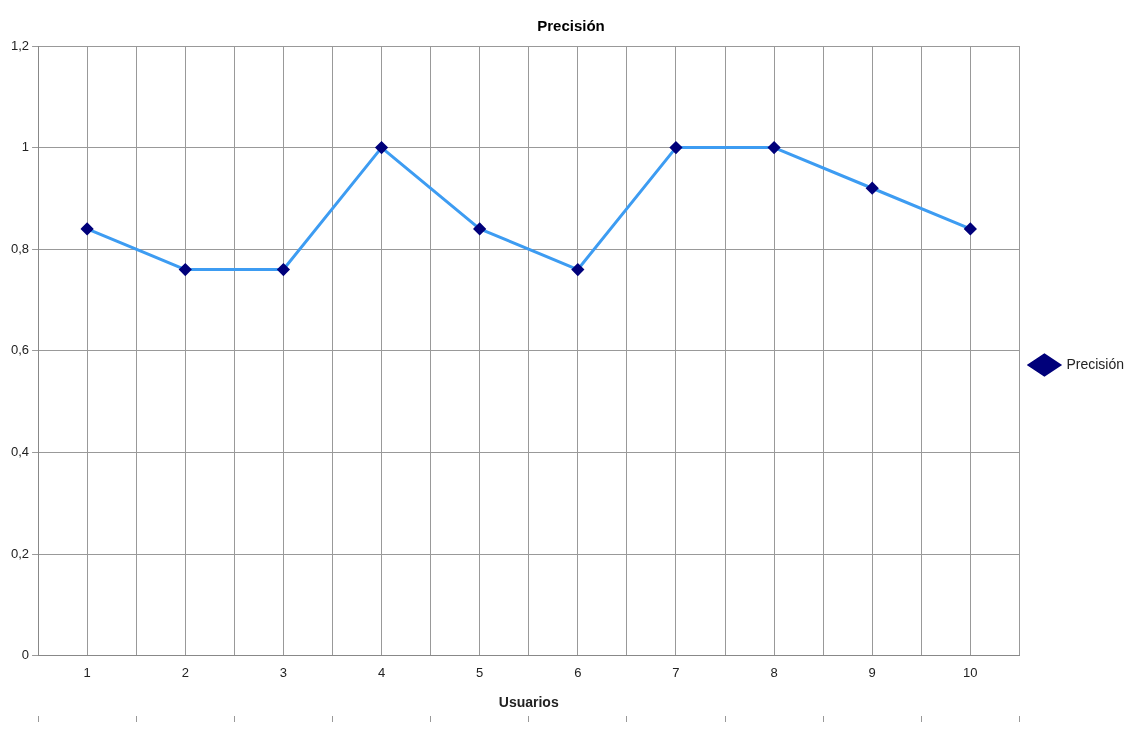 Image resolution: width=1146 pixels, height=730 pixels. What do you see at coordinates (774, 672) in the screenshot?
I see `x-tick-label: 8` at bounding box center [774, 672].